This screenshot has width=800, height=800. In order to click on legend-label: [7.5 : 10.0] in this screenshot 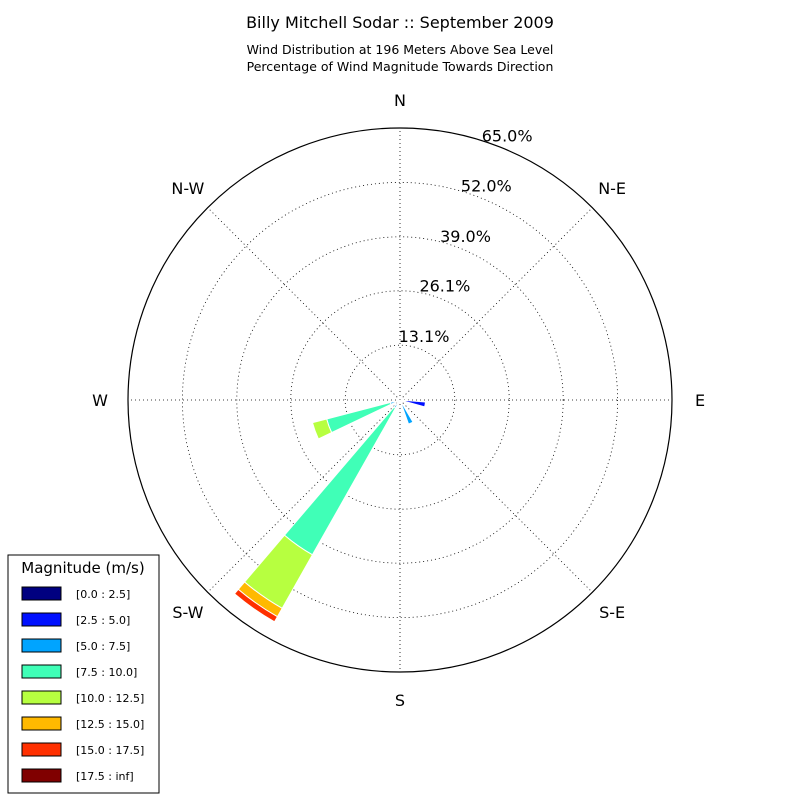, I will do `click(106, 672)`.